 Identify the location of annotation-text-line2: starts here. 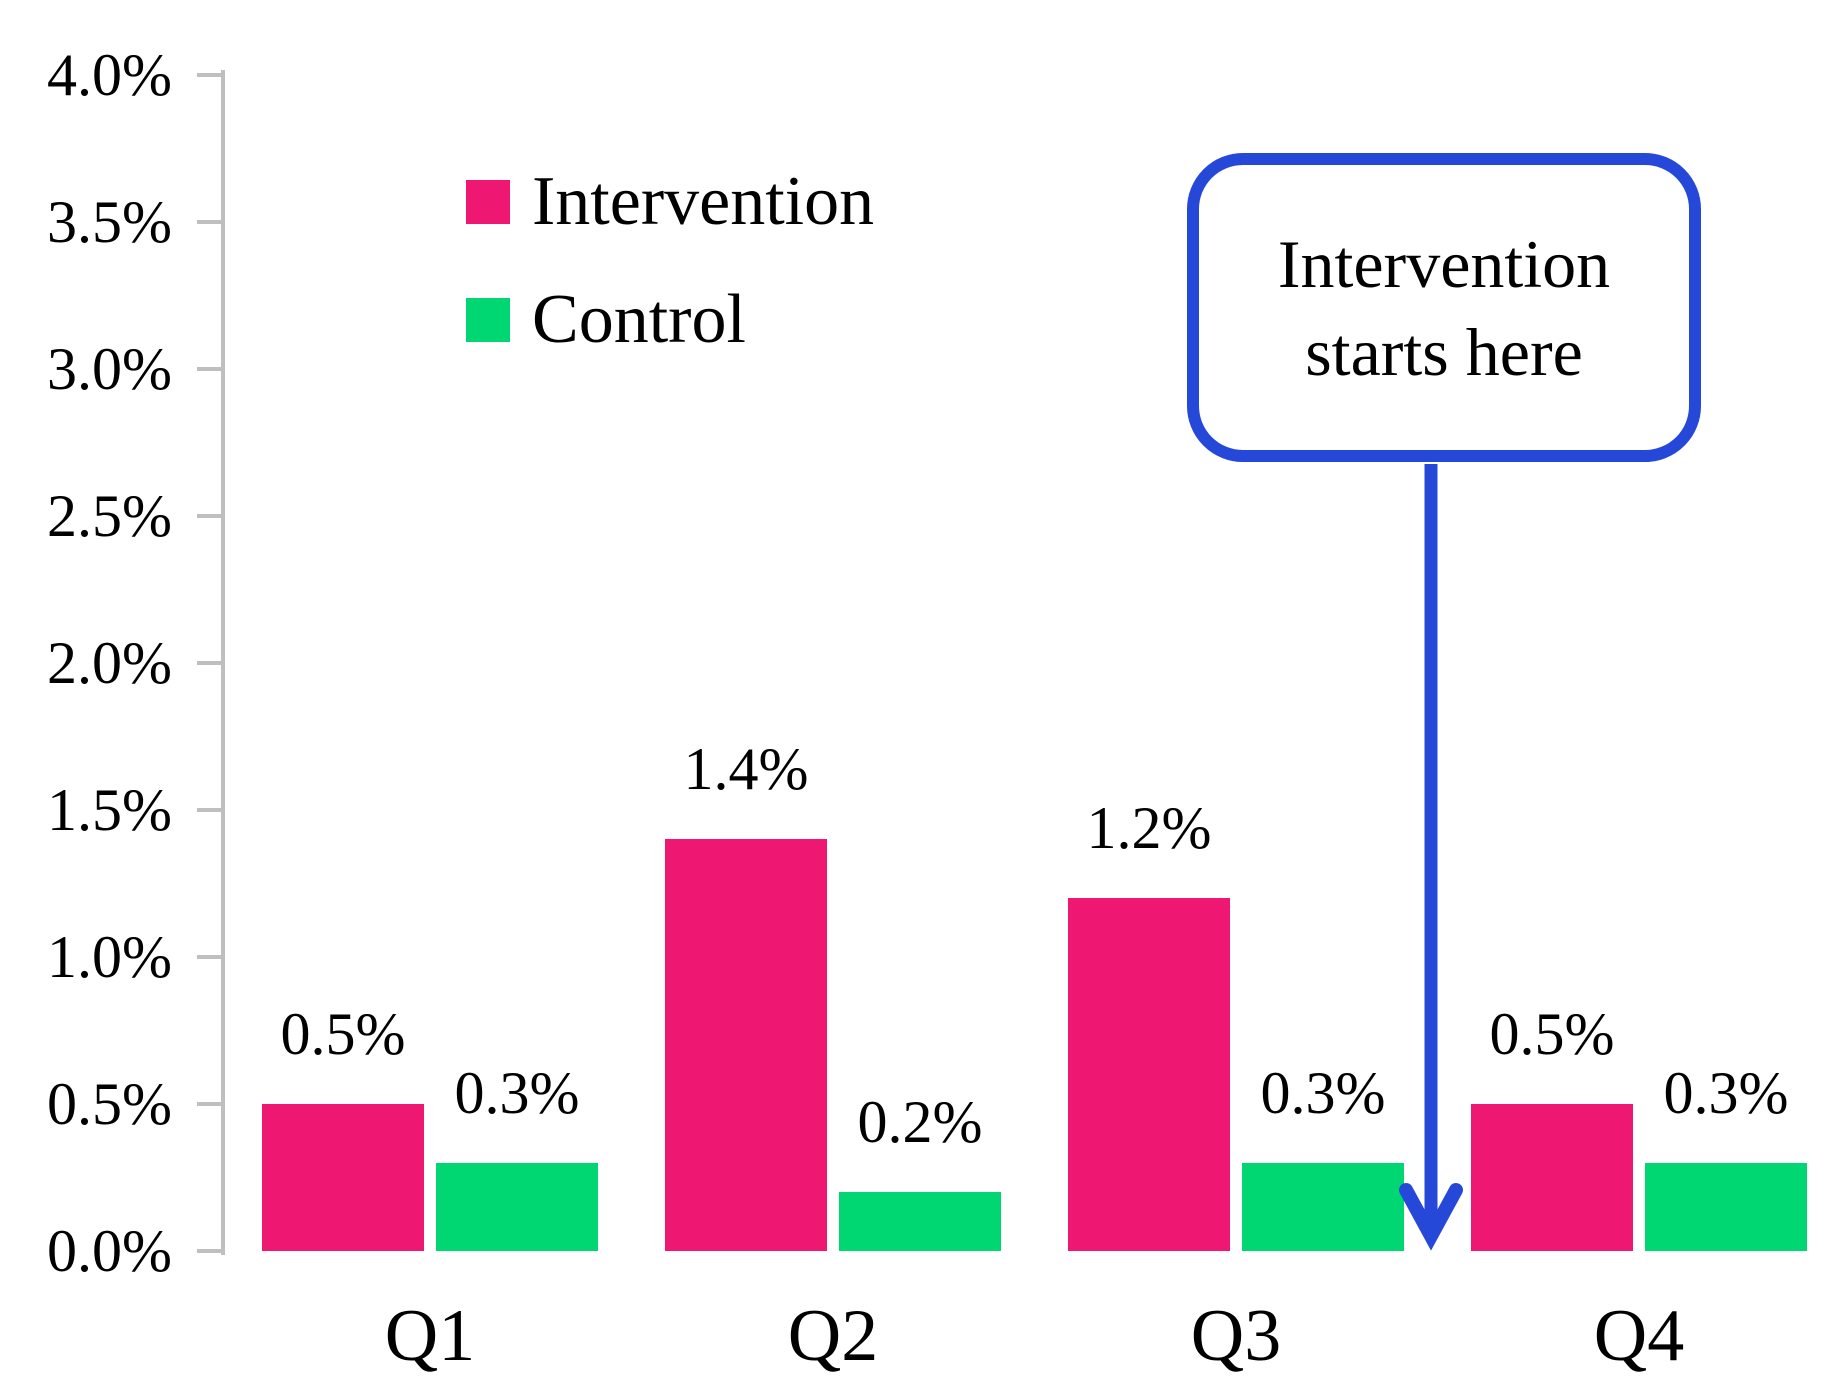
(1444, 351).